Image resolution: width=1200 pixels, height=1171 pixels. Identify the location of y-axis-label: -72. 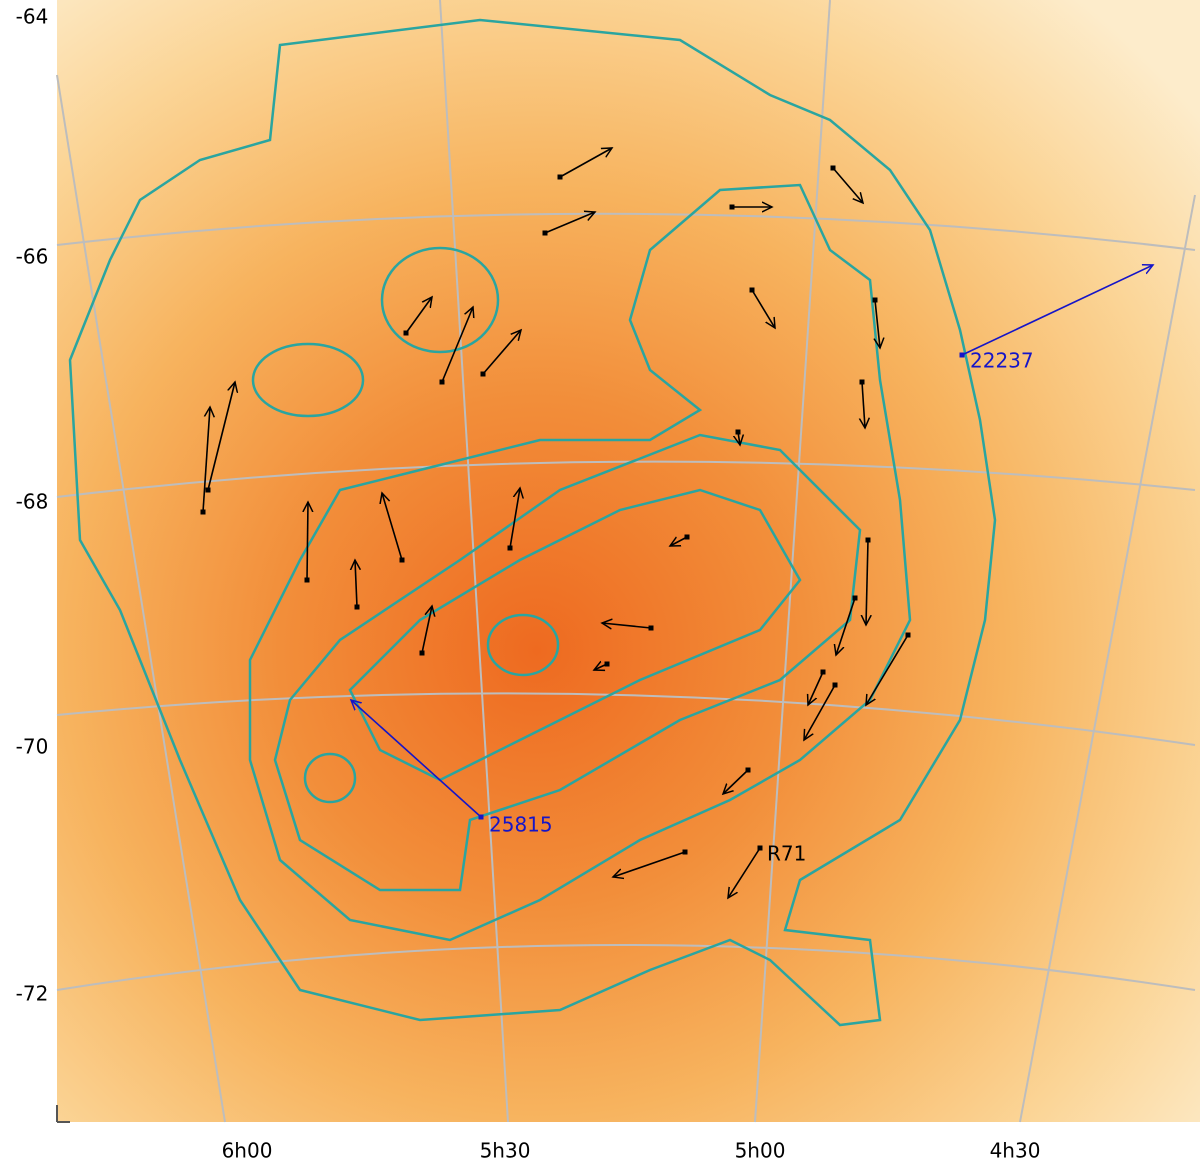
(32, 994).